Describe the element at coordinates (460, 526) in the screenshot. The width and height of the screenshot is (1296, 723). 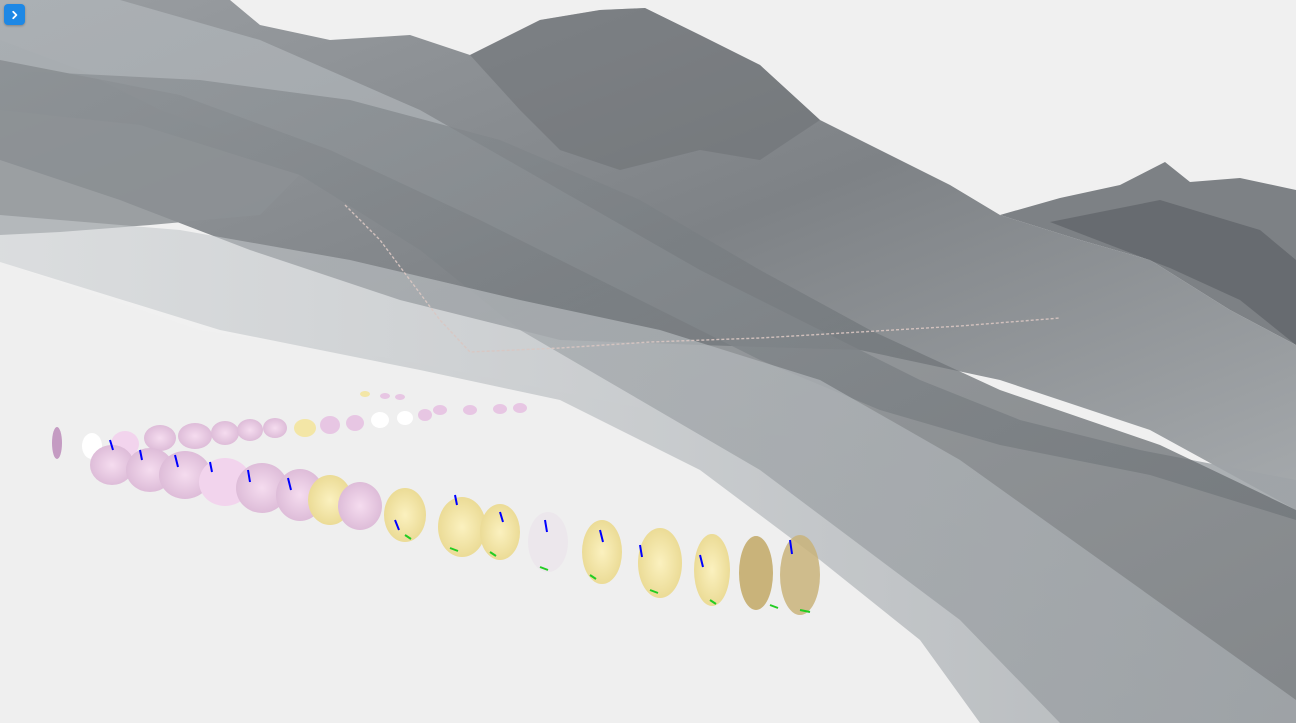
I see `survey-markers` at that location.